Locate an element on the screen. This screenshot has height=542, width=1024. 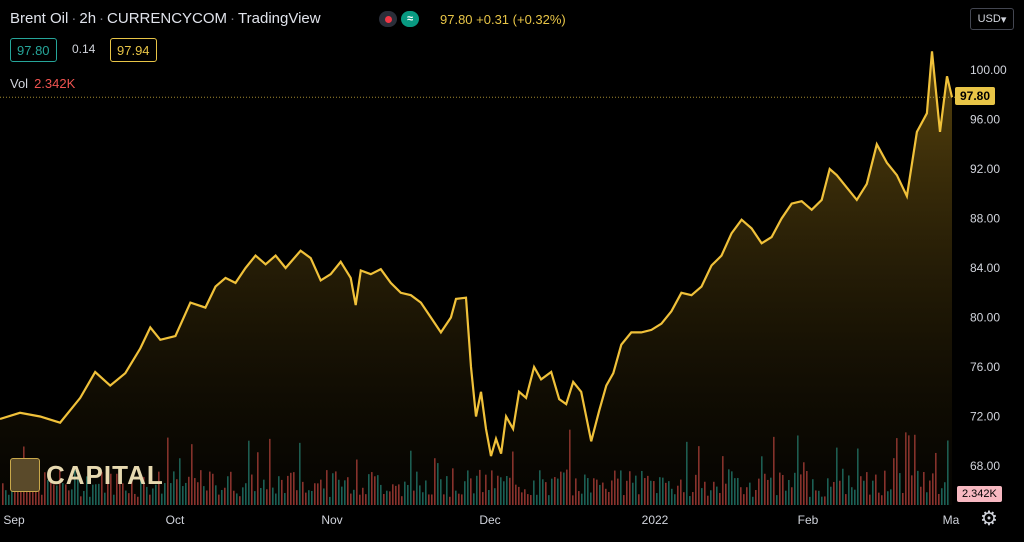
logo-text: CAPITAL is located at coordinates (105, 474).